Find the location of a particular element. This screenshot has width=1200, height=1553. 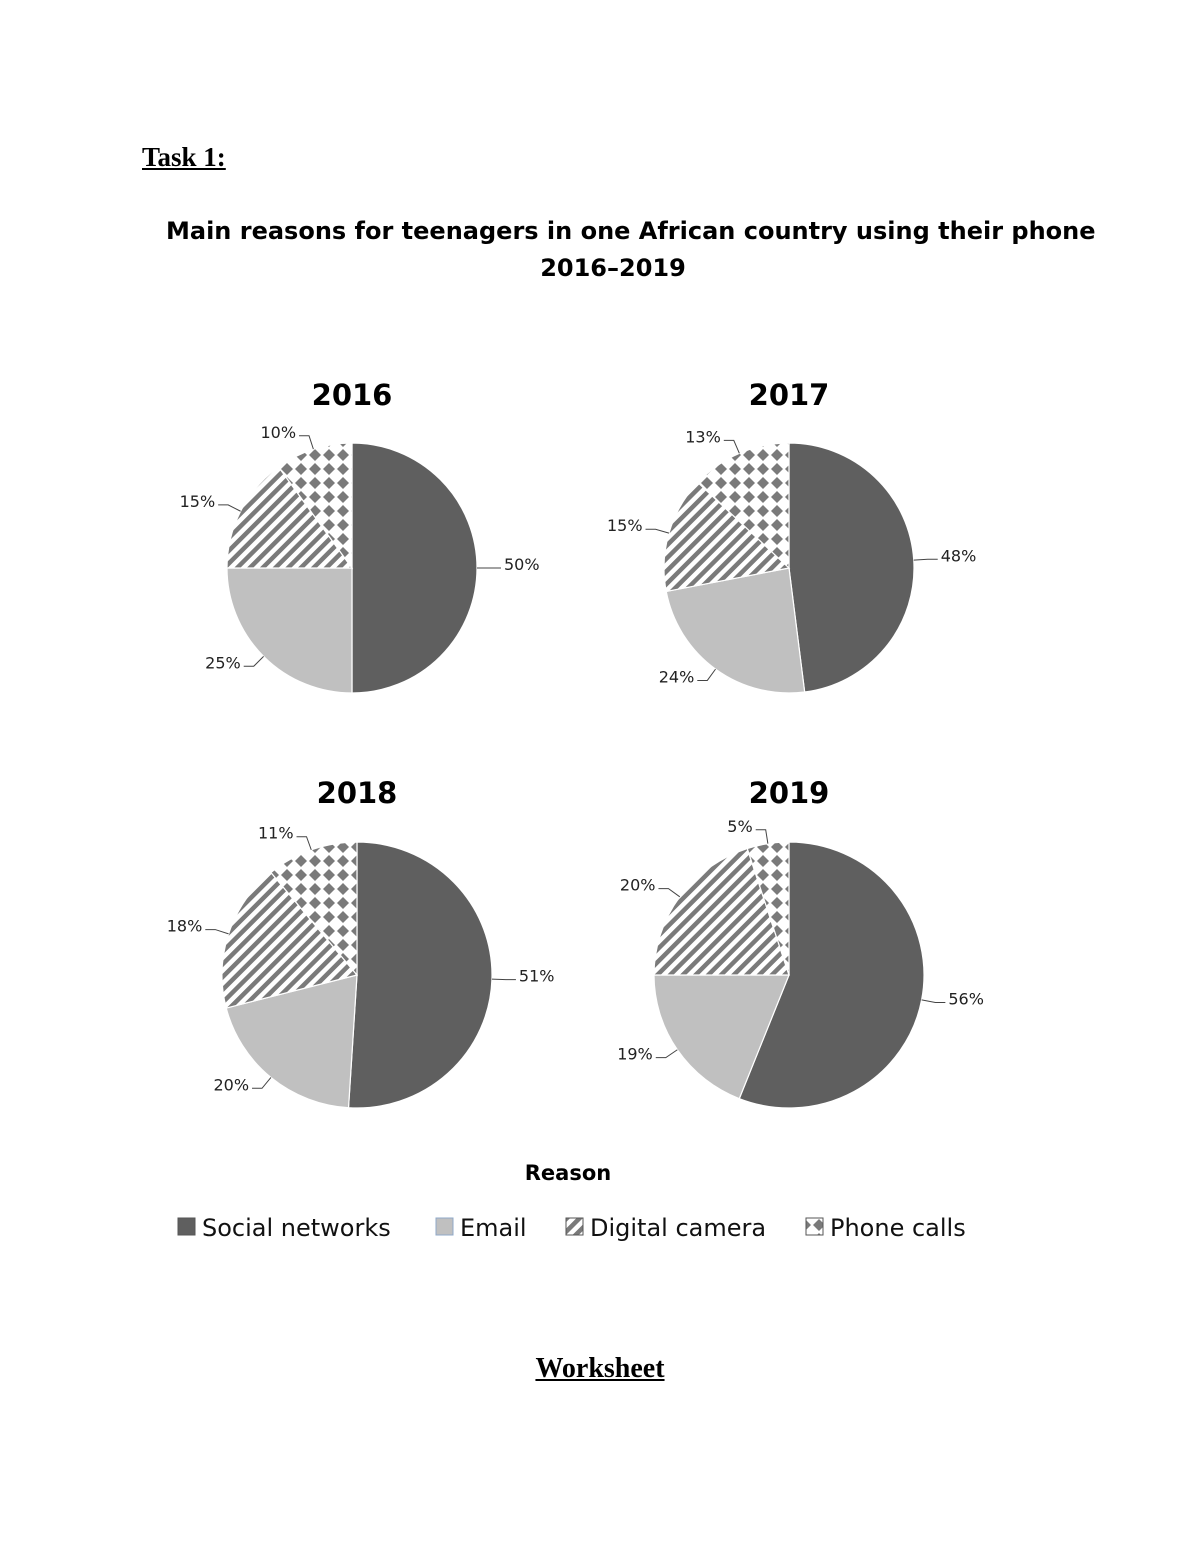

pie-title-2018: 2018 is located at coordinates (357, 793).